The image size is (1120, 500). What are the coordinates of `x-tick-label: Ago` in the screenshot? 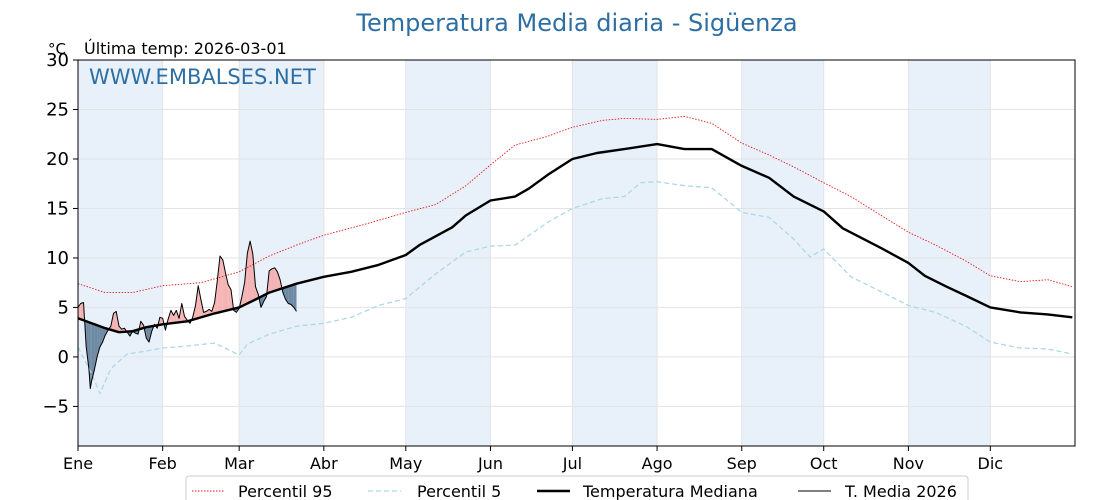 It's located at (657, 463).